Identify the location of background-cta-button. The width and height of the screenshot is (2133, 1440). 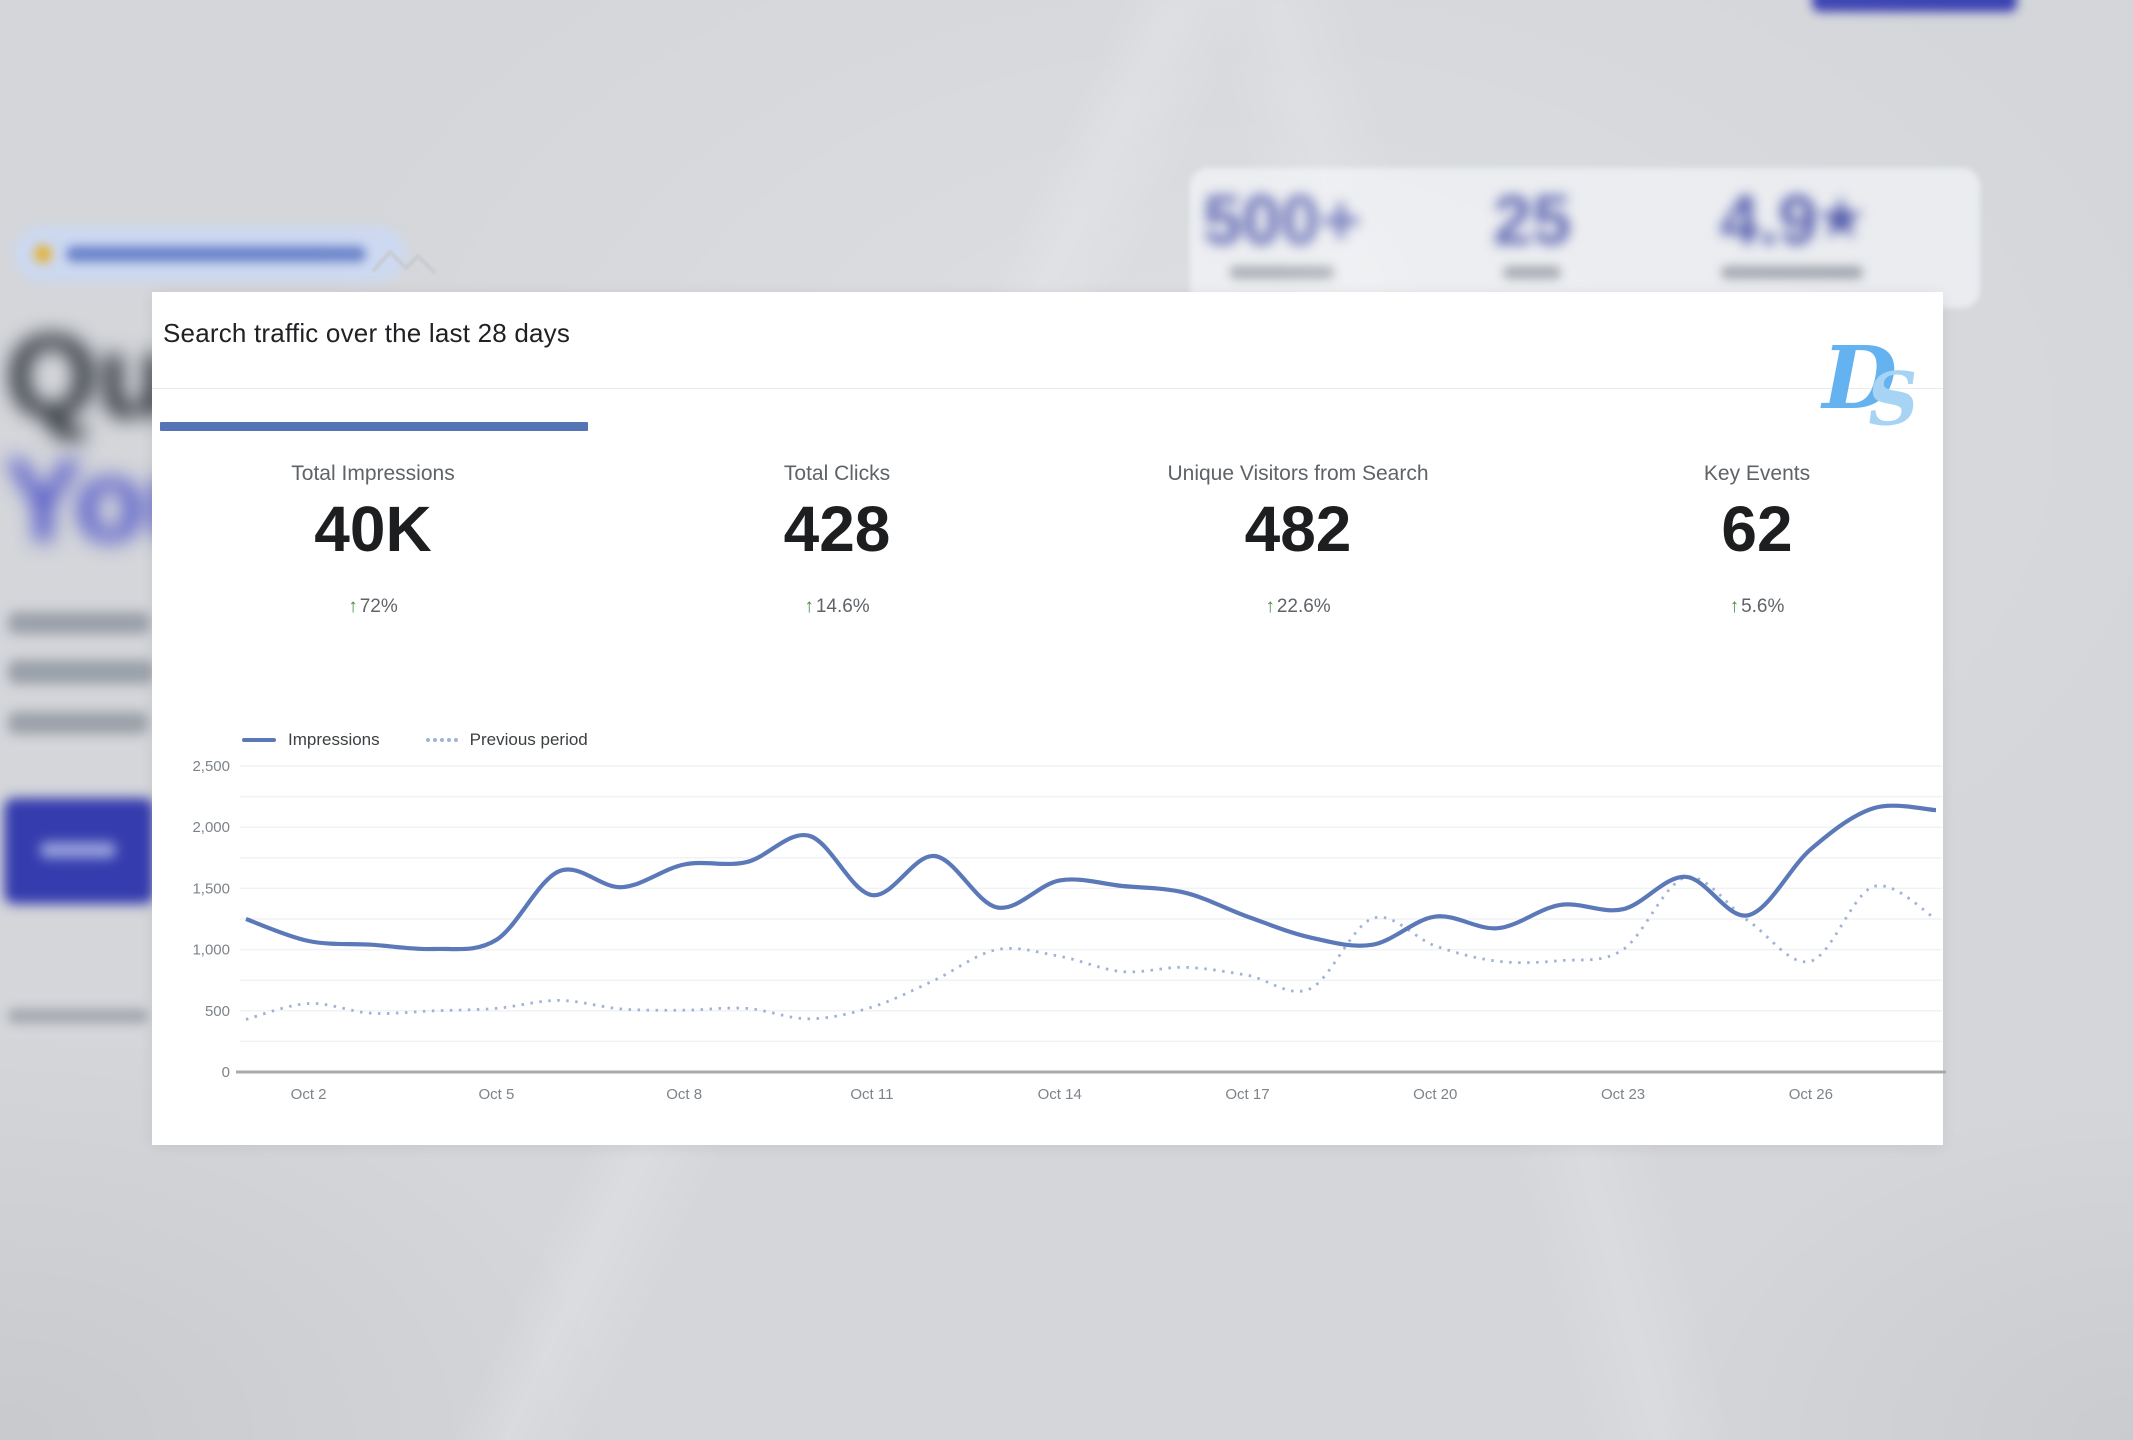
(79, 851).